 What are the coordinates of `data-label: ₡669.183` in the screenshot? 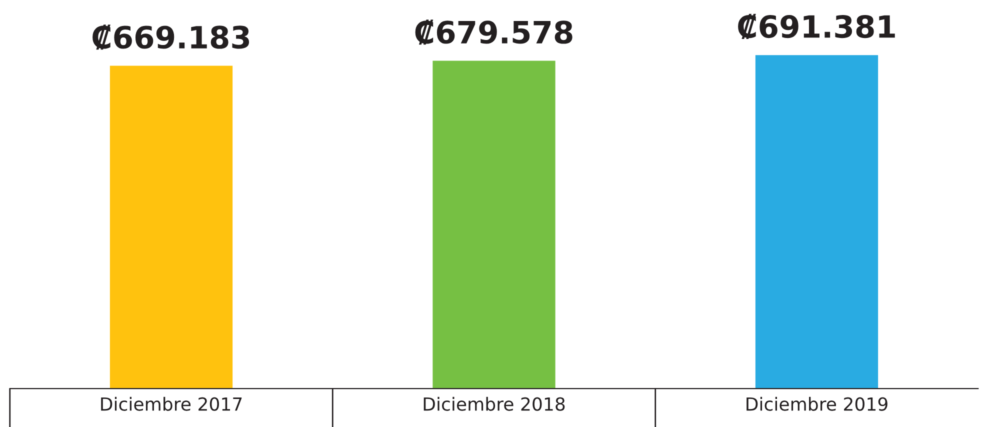 It's located at (171, 37).